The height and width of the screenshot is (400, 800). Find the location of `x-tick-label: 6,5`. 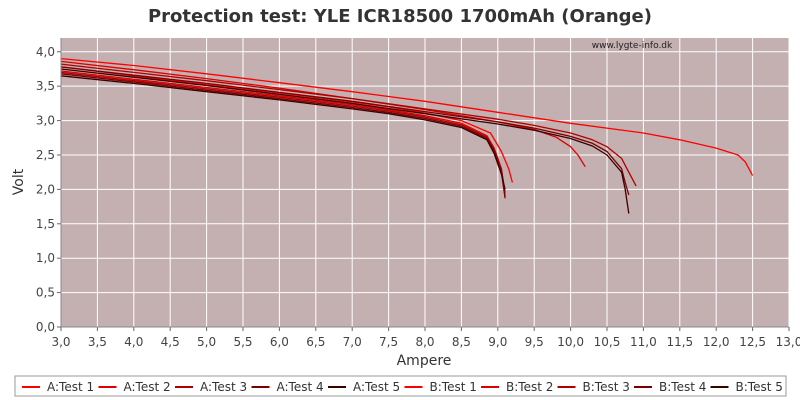

x-tick-label: 6,5 is located at coordinates (315, 342).